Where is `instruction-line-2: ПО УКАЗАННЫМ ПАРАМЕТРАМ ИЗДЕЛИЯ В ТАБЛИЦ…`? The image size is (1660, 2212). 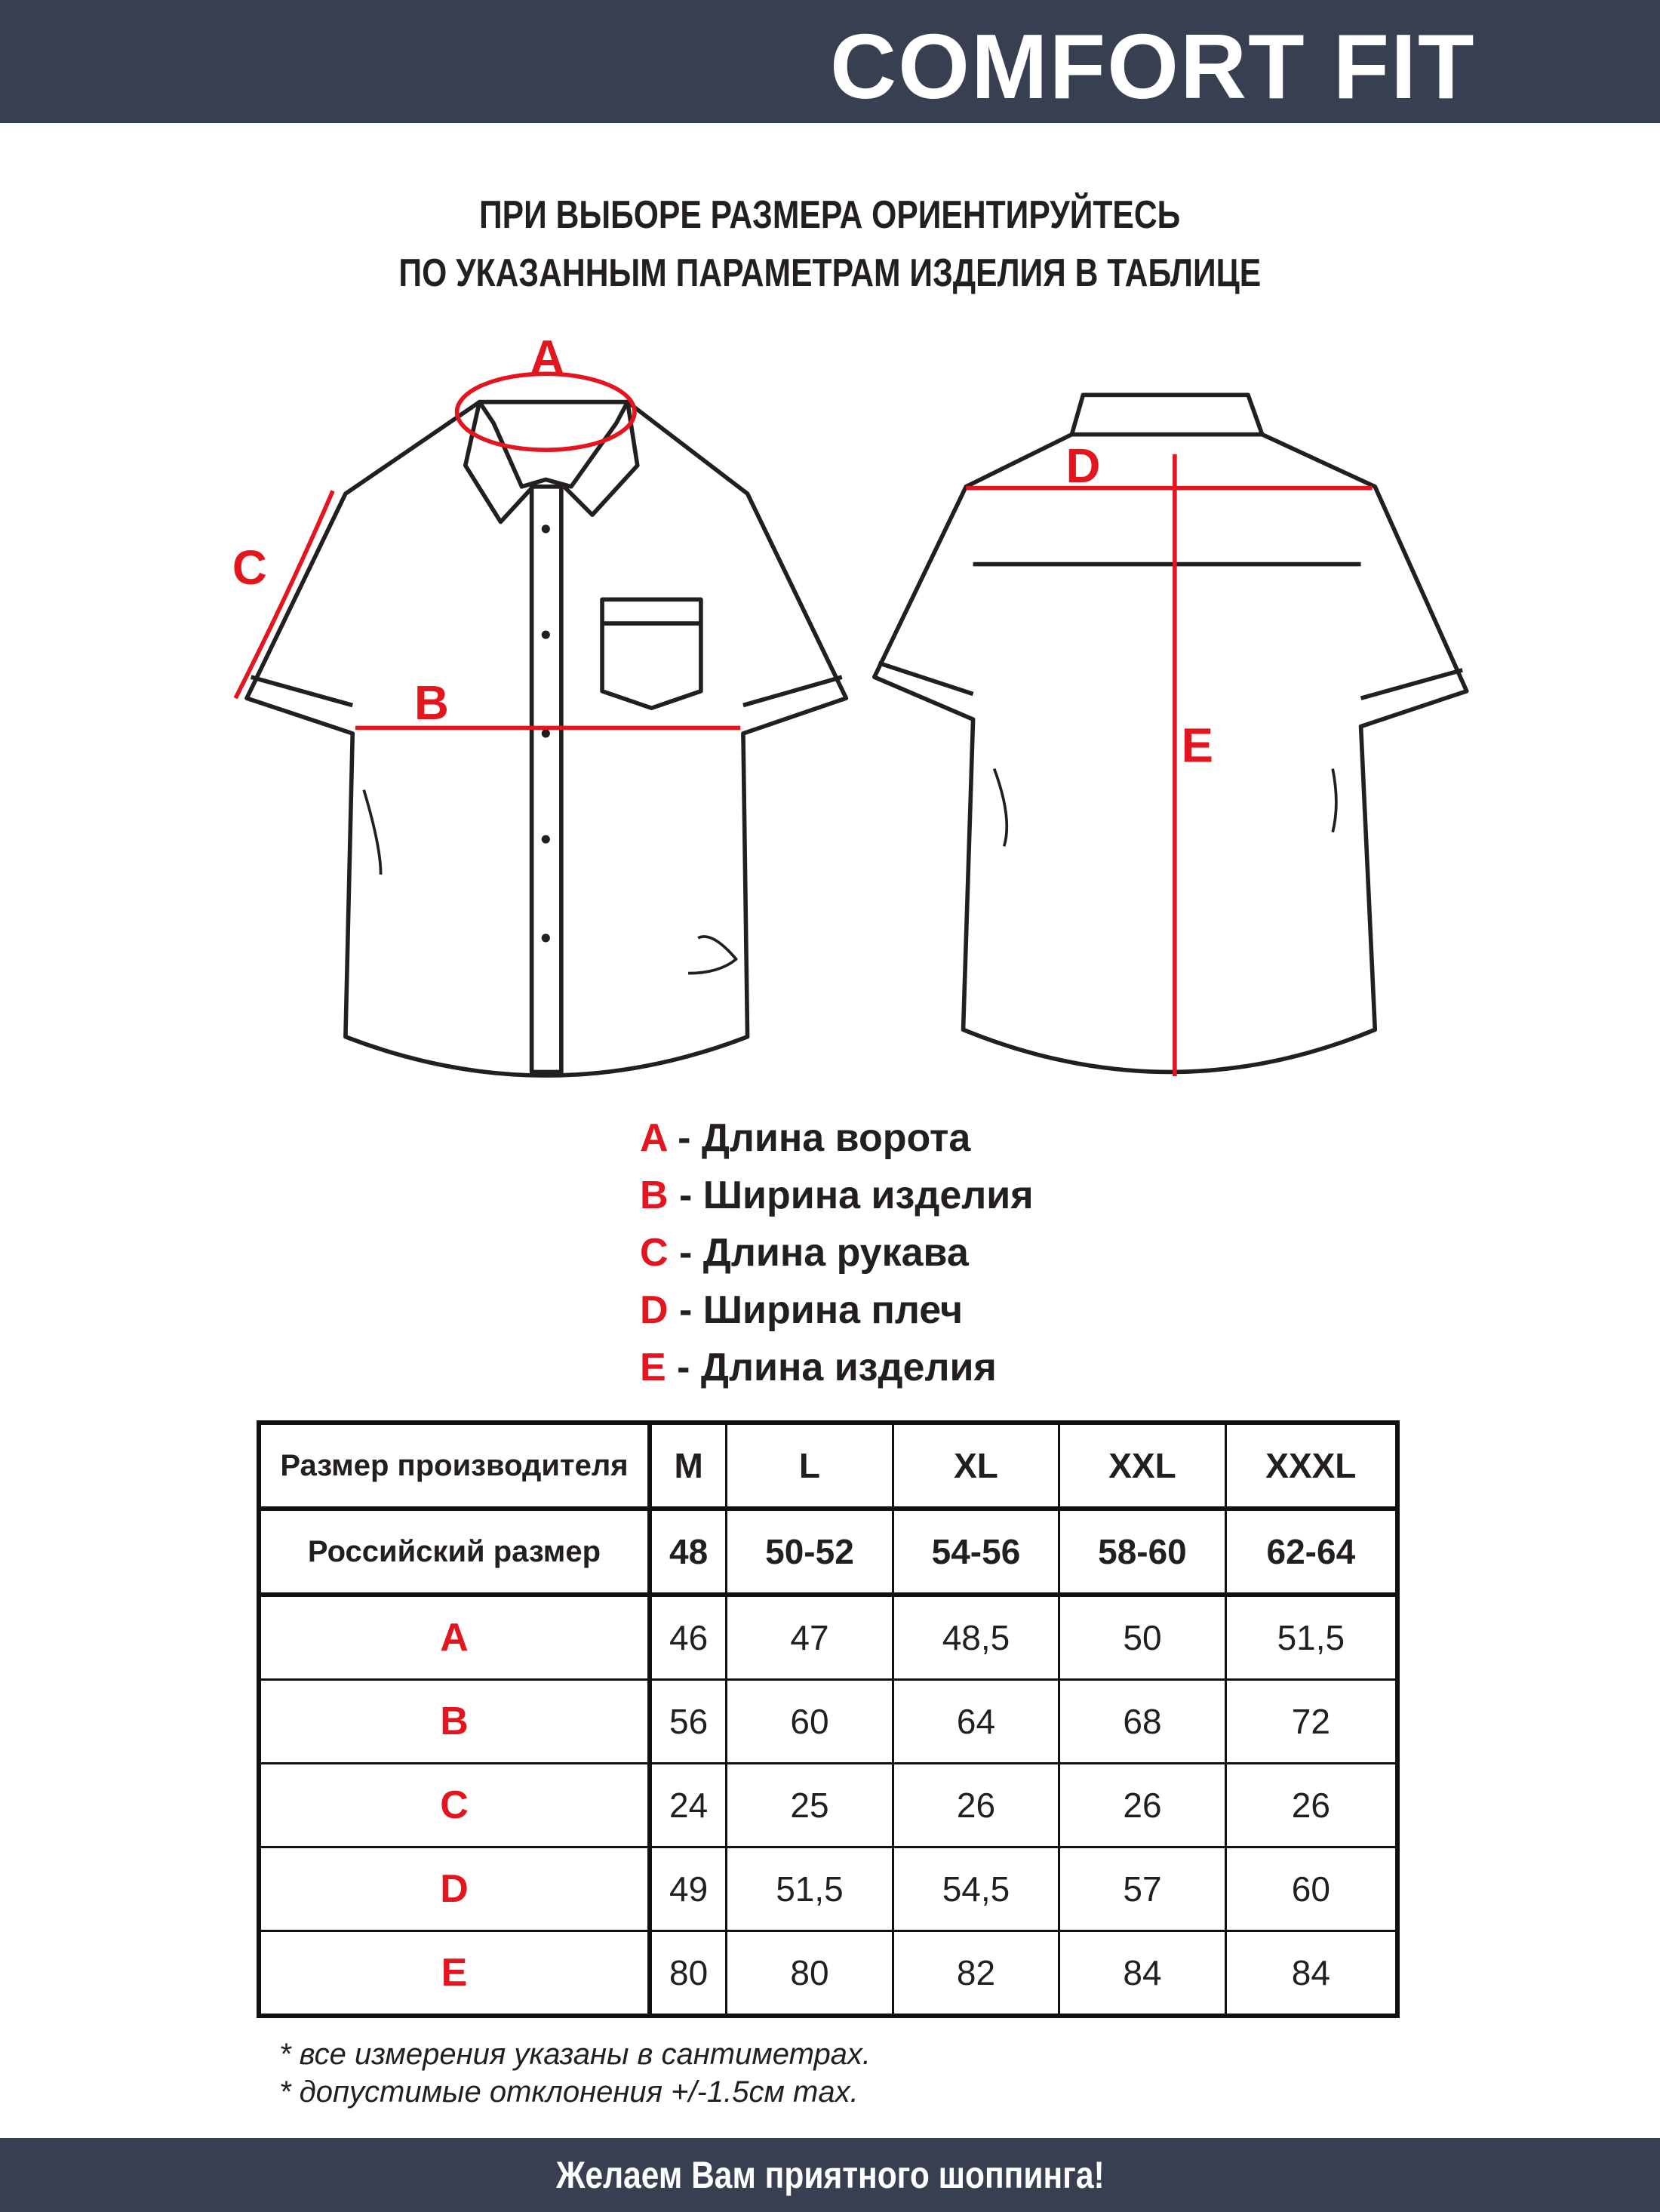
instruction-line-2: ПО УКАЗАННЫМ ПАРАМЕТРАМ ИЗДЕЛИЯ В ТАБЛИЦ… is located at coordinates (830, 273).